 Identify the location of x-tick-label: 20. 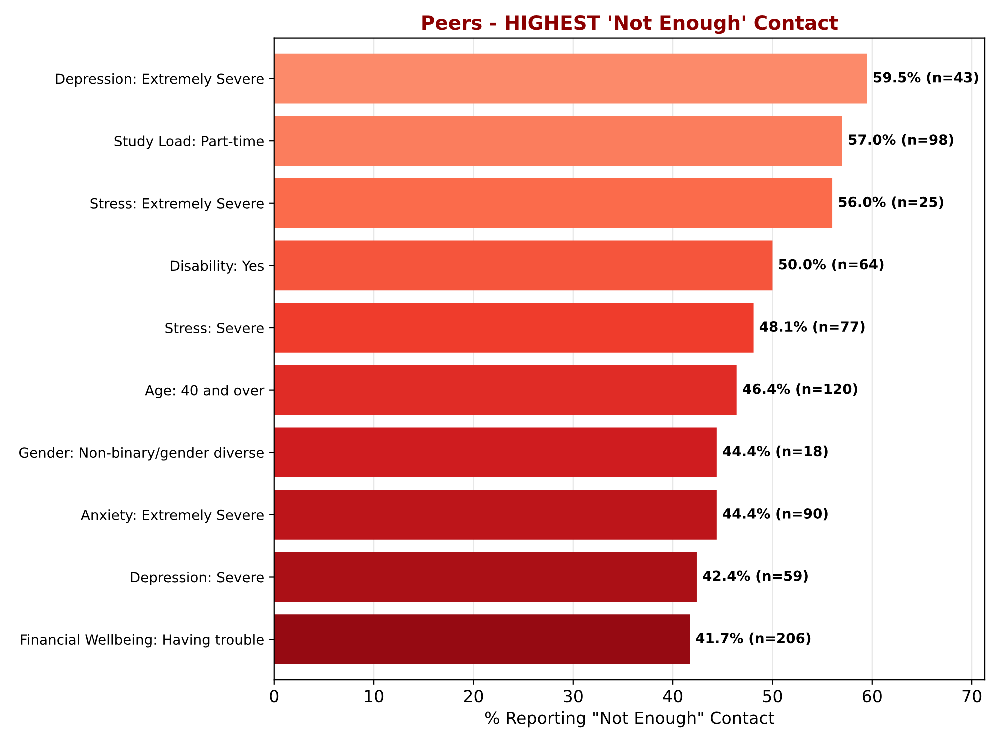
(474, 696).